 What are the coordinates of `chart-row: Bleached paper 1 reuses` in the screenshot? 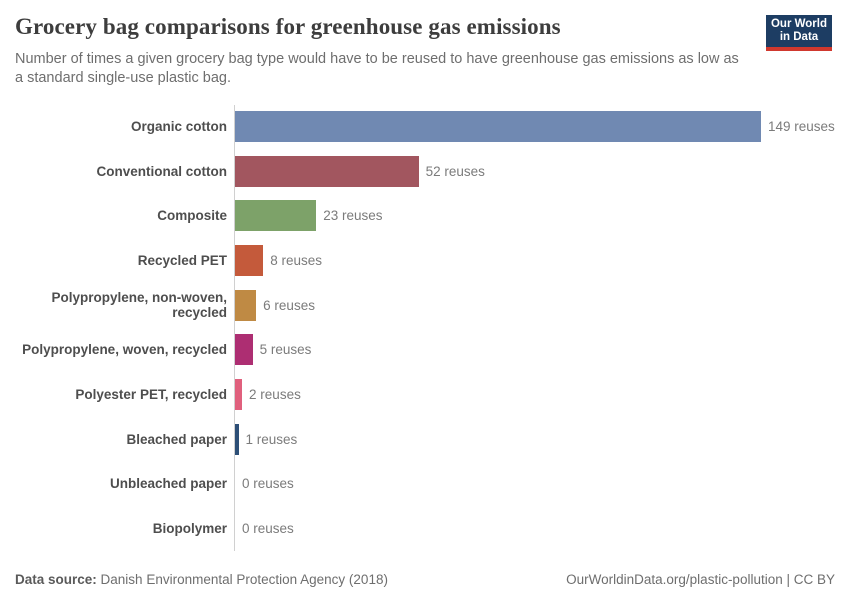 It's located at (425, 439).